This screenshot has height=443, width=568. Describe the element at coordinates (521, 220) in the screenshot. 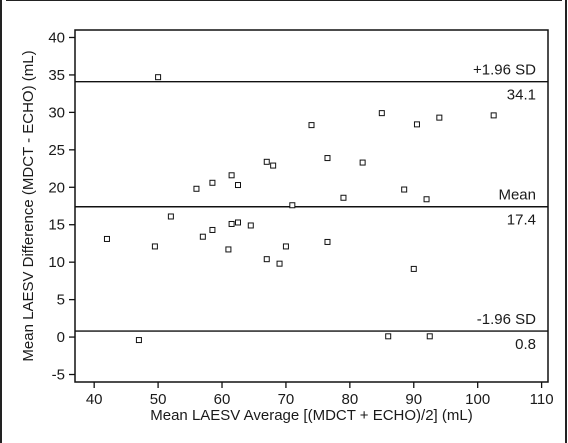

I see `reference-line-value: 17.4` at that location.